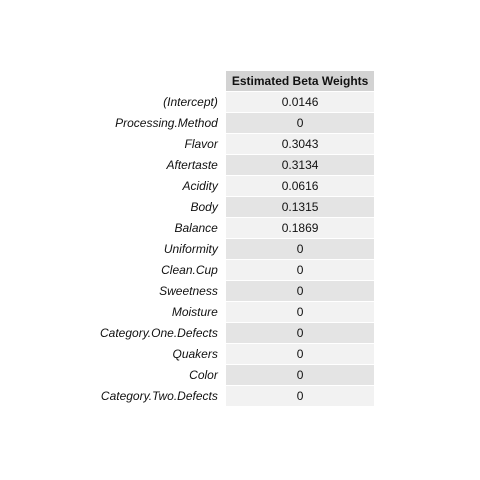 Image resolution: width=480 pixels, height=480 pixels. What do you see at coordinates (300, 102) in the screenshot?
I see `beta-value-cell: 0.0146` at bounding box center [300, 102].